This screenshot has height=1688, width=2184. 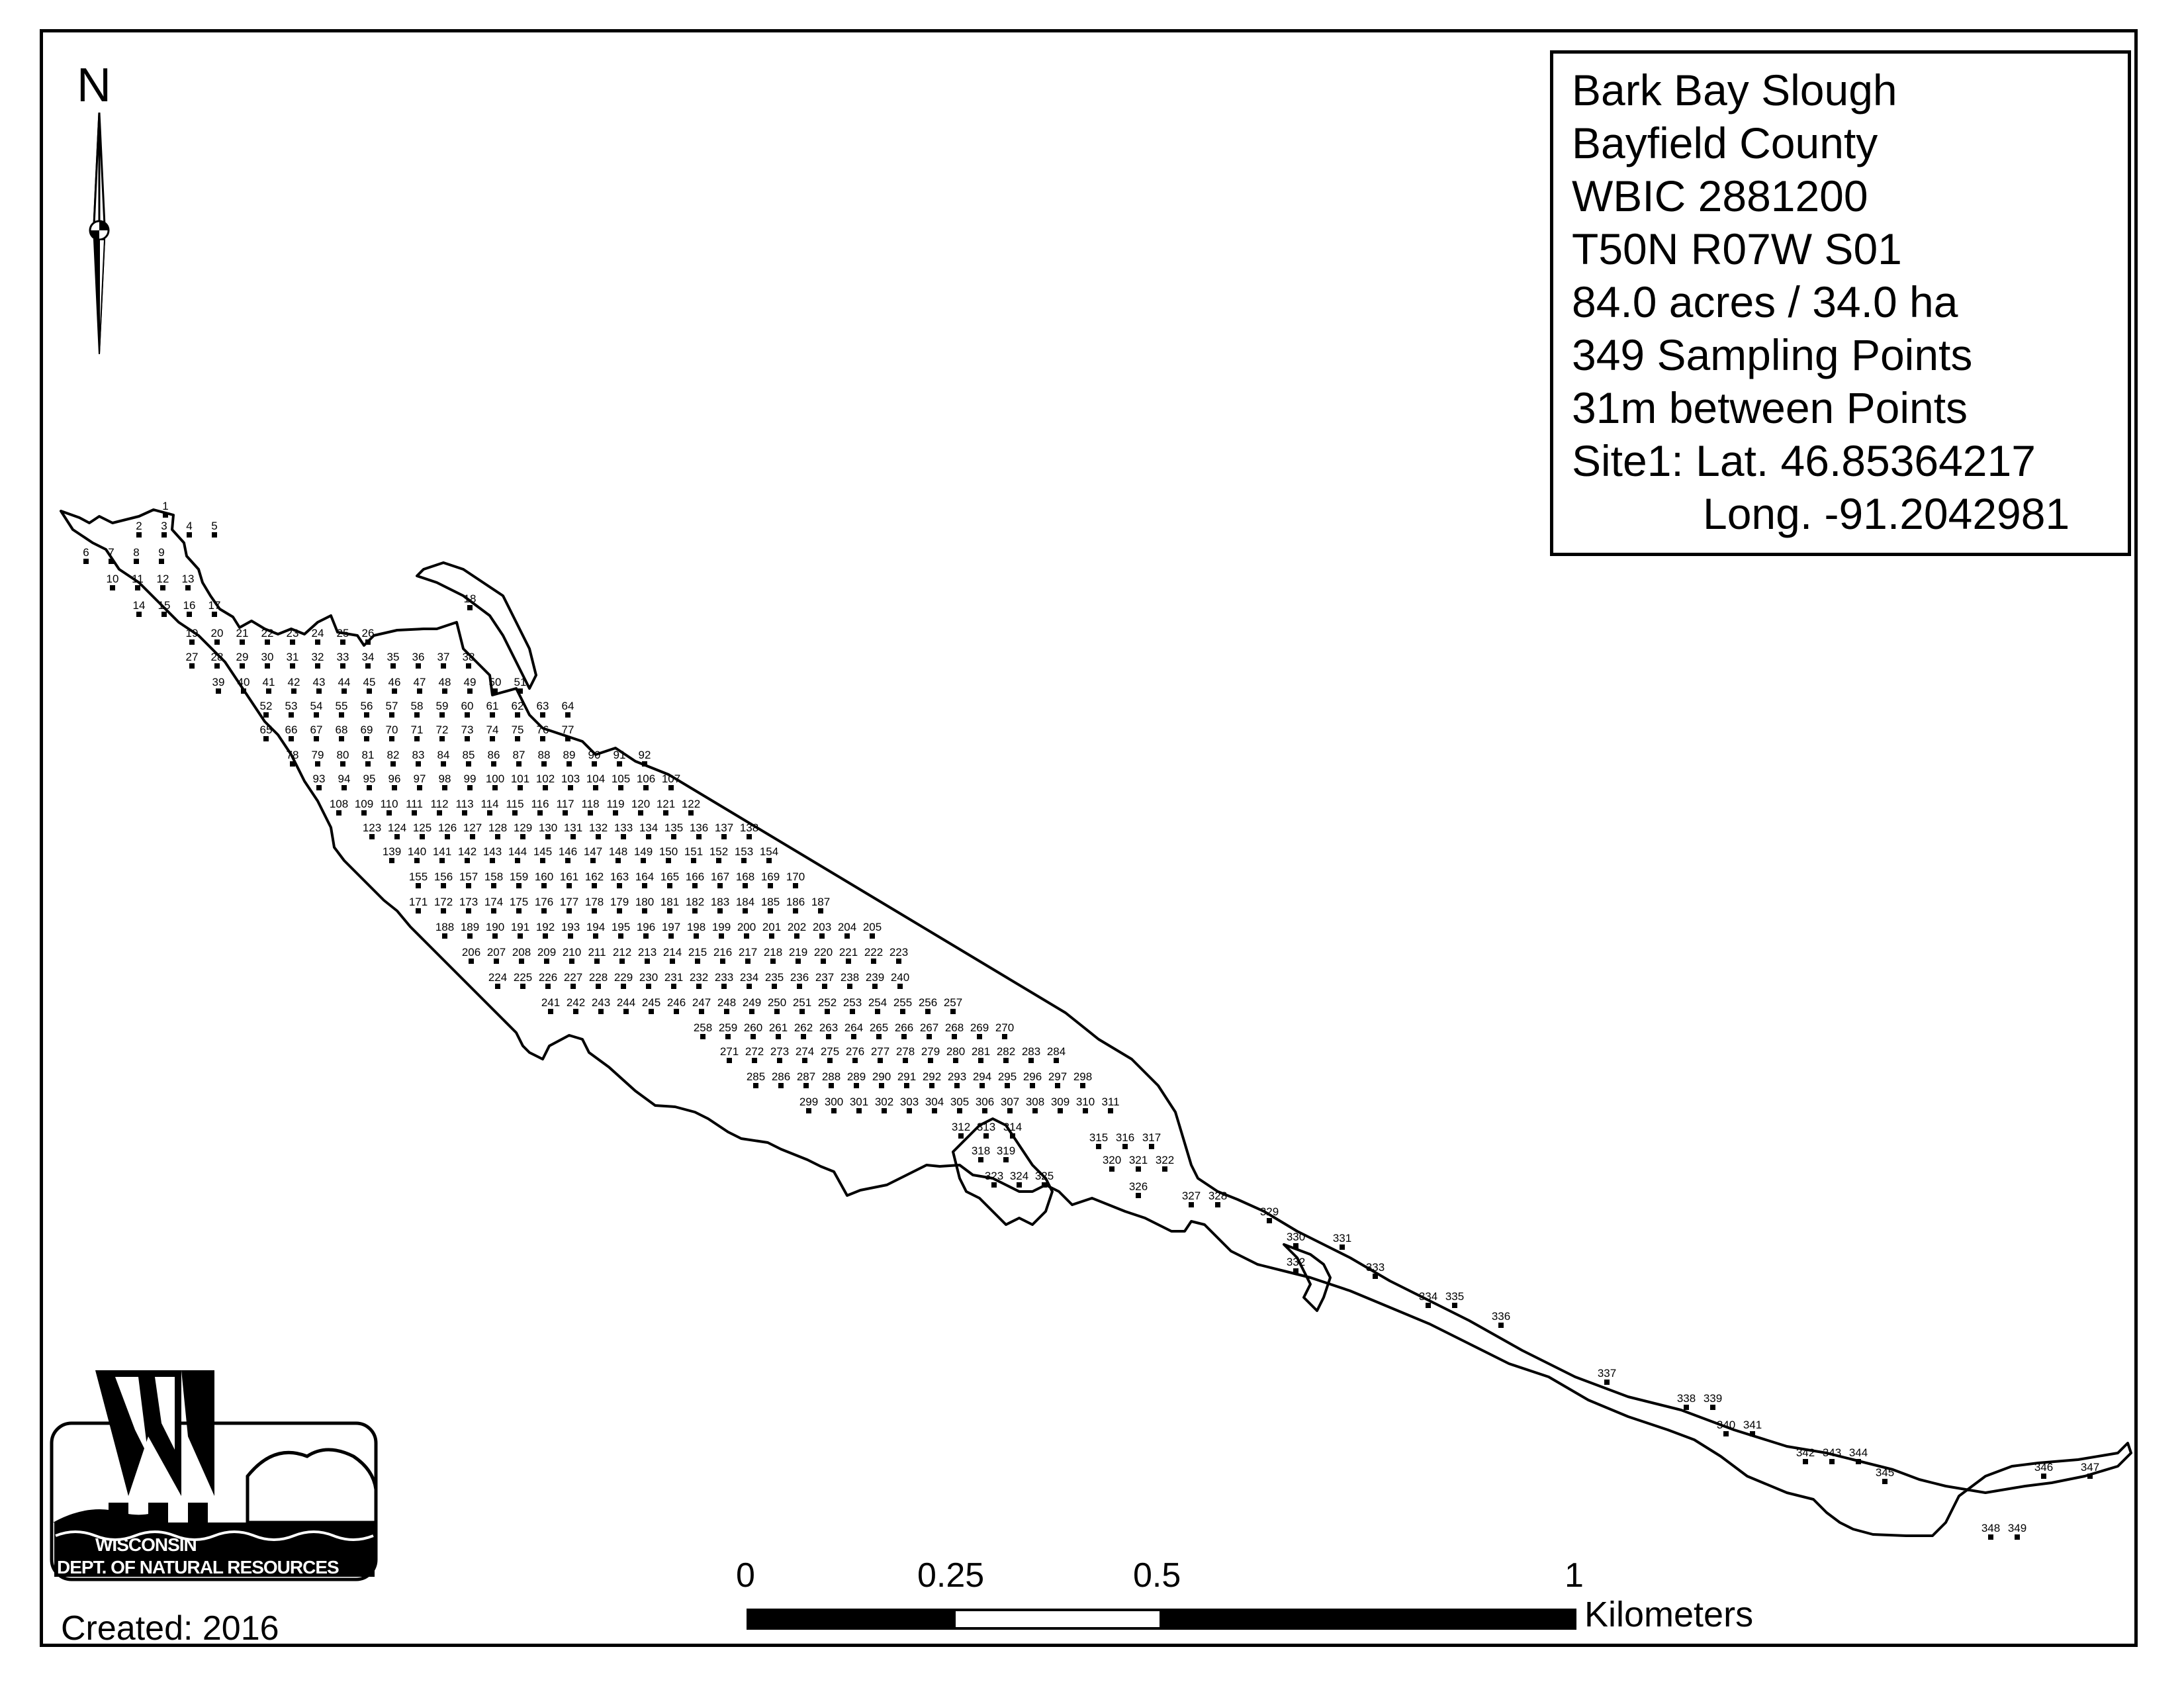 What do you see at coordinates (395, 682) in the screenshot?
I see `sampling-point-label: 46` at bounding box center [395, 682].